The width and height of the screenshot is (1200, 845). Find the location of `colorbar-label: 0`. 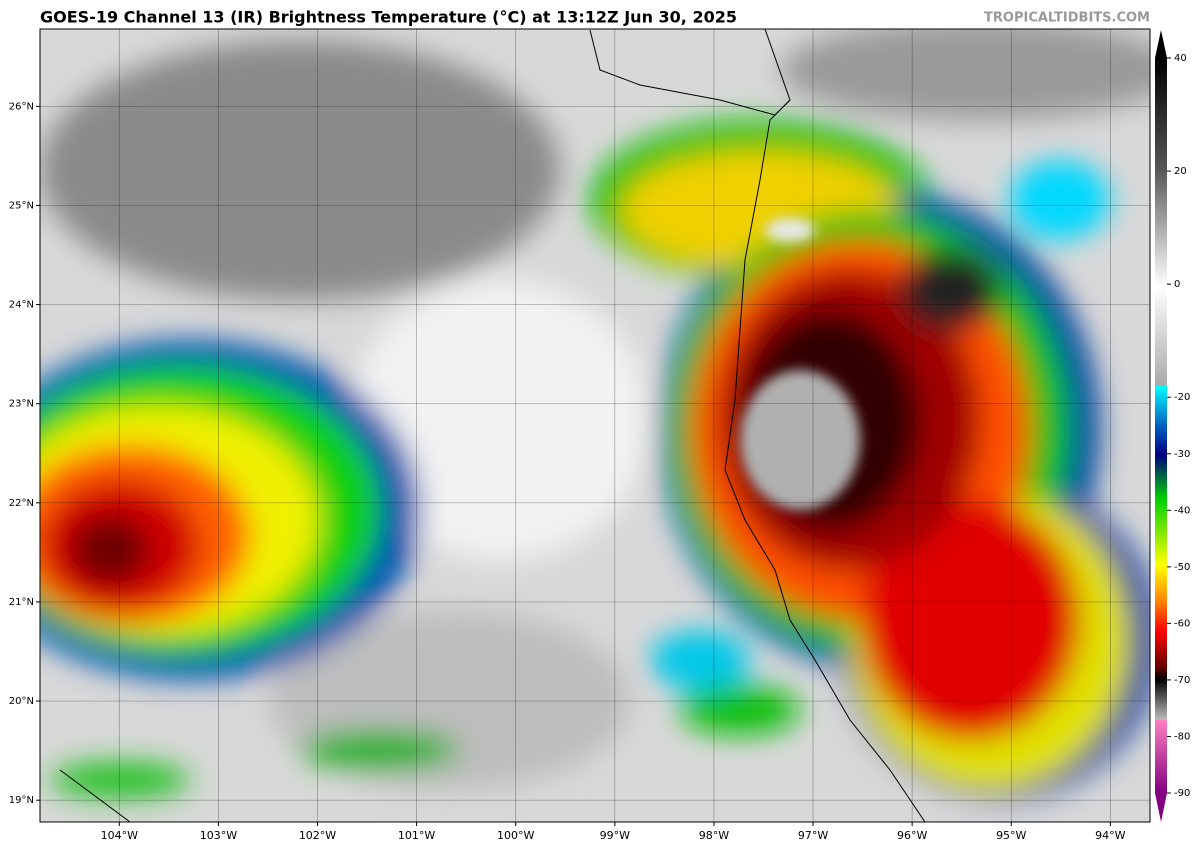

colorbar-label: 0 is located at coordinates (1177, 284).